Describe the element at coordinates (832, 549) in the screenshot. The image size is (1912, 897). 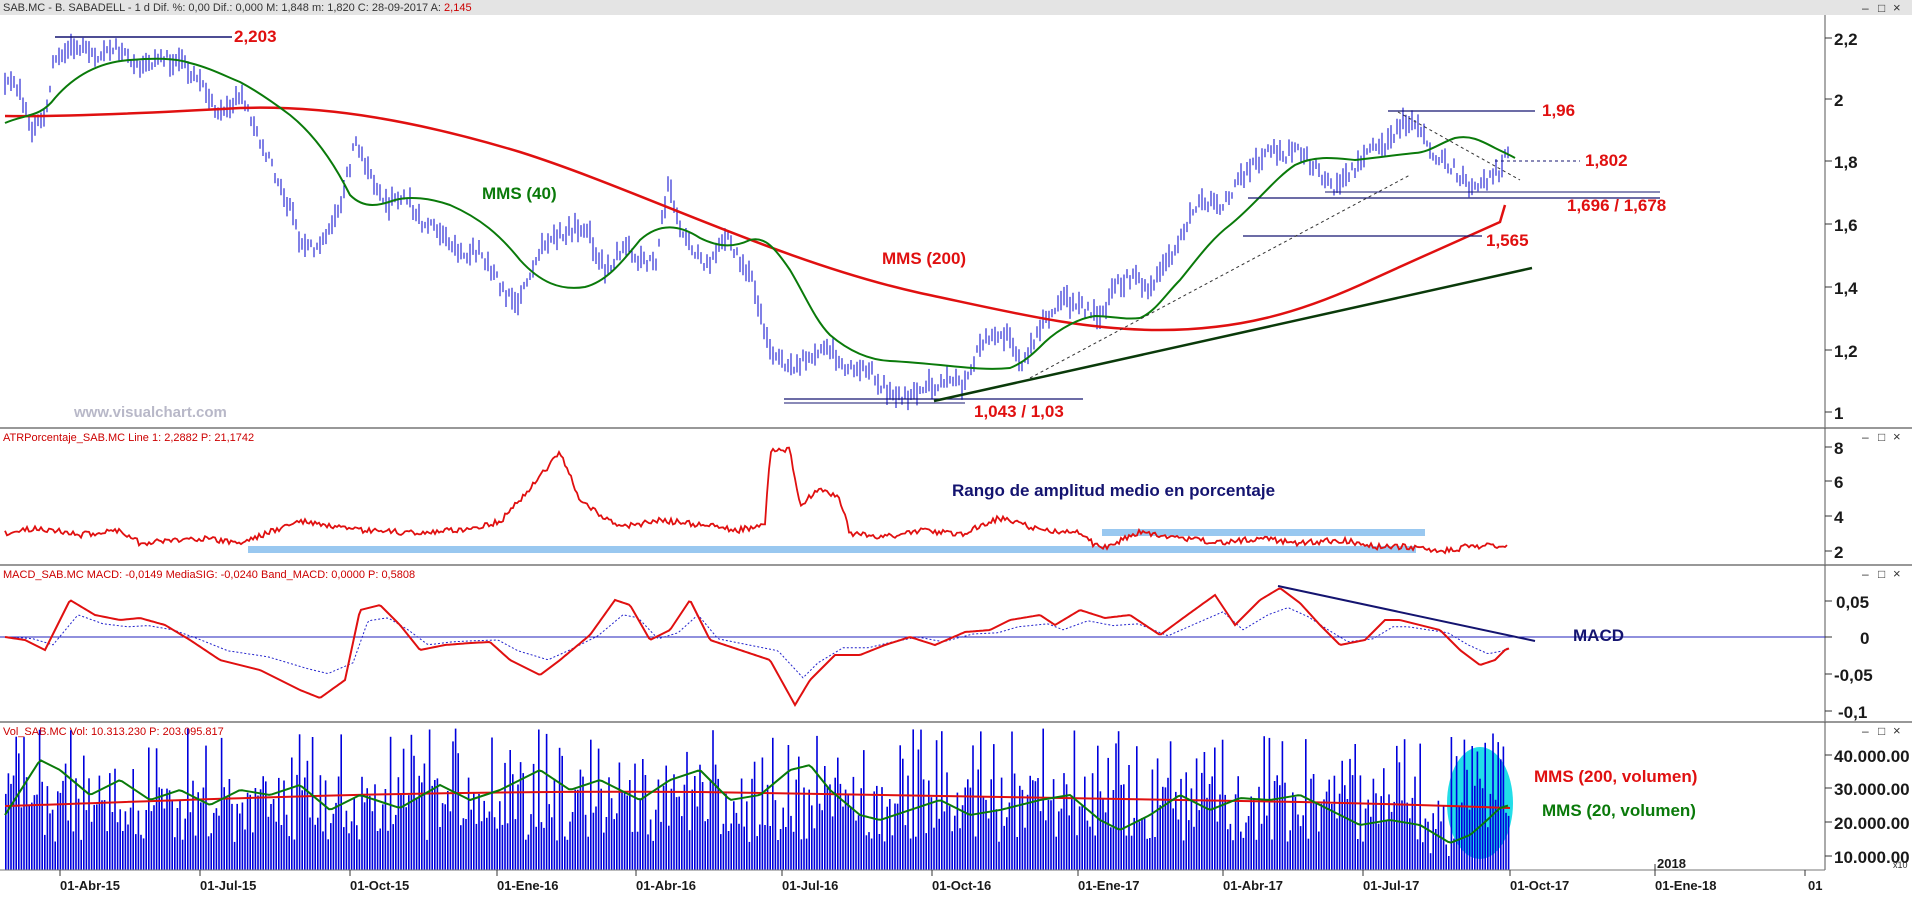
I see `atr-low-band` at that location.